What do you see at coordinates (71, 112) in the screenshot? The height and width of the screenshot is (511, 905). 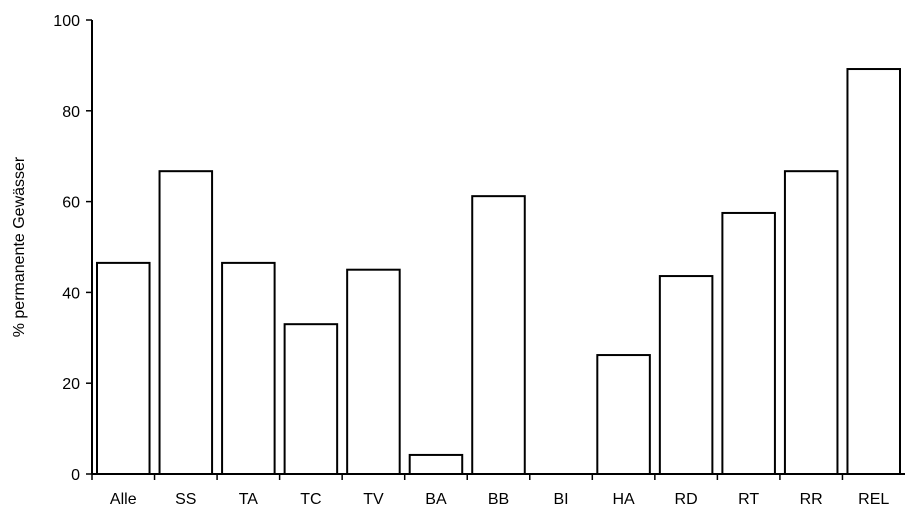 I see `y-tick-label: 80` at bounding box center [71, 112].